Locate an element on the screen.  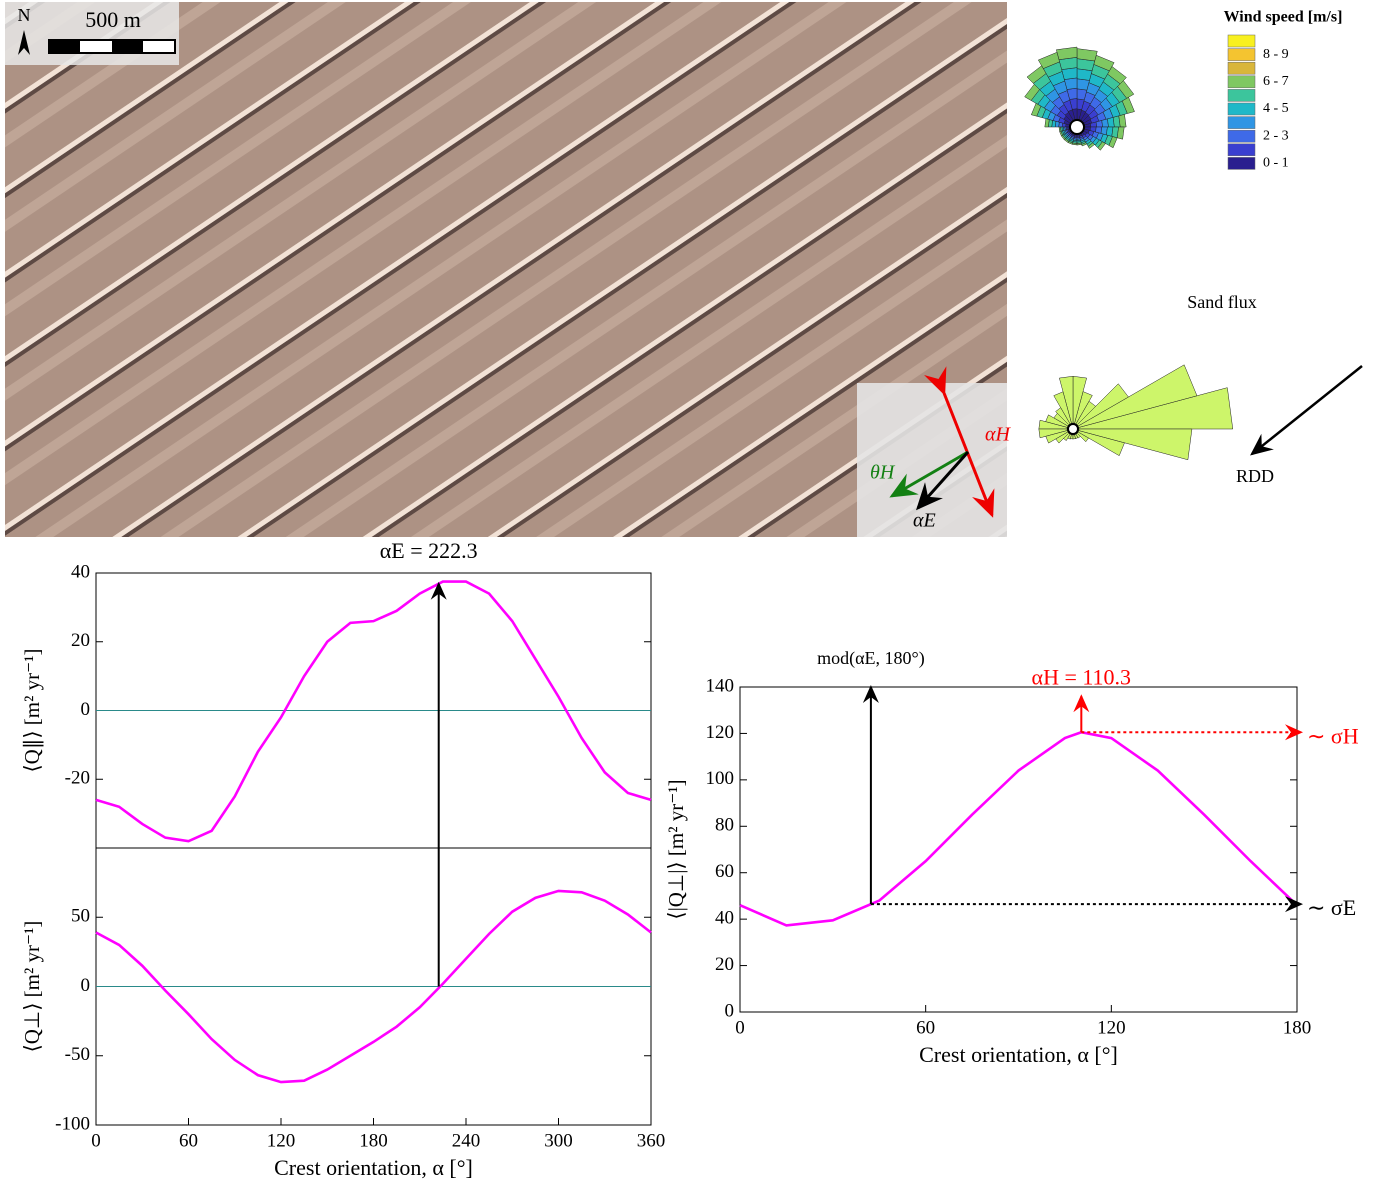
y-tick-label: 120 is located at coordinates (720, 732).